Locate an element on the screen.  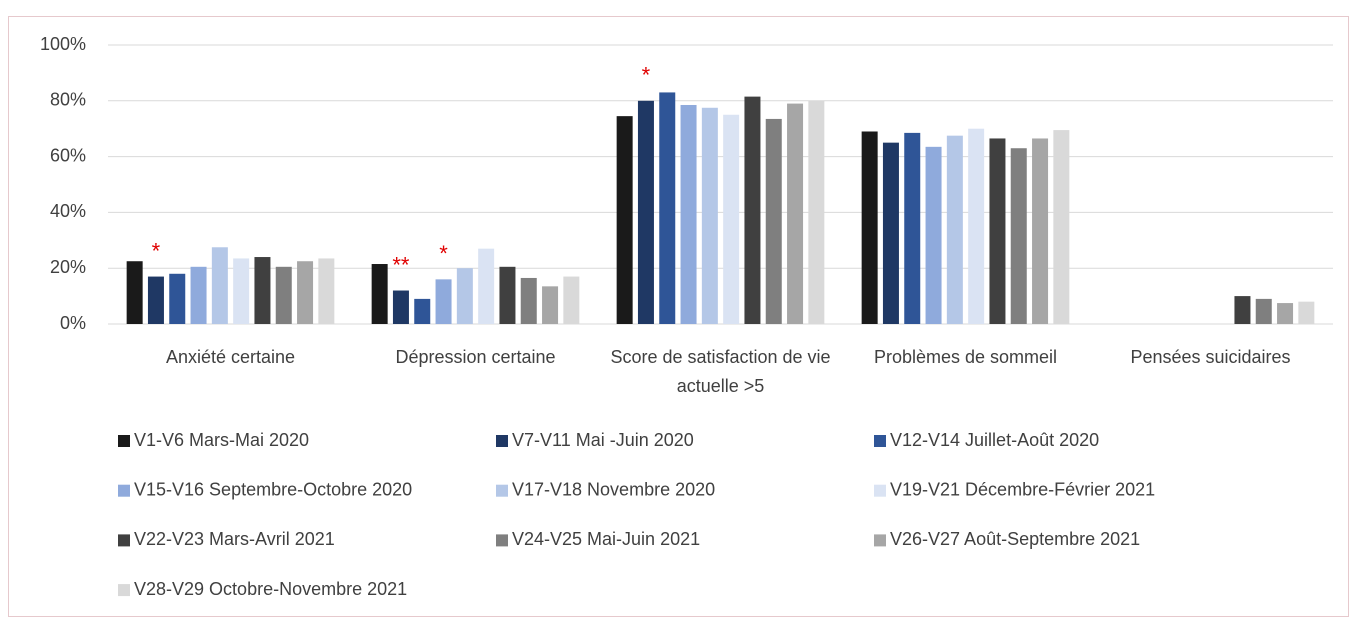
y-tick-label: 60% is located at coordinates (68, 155).